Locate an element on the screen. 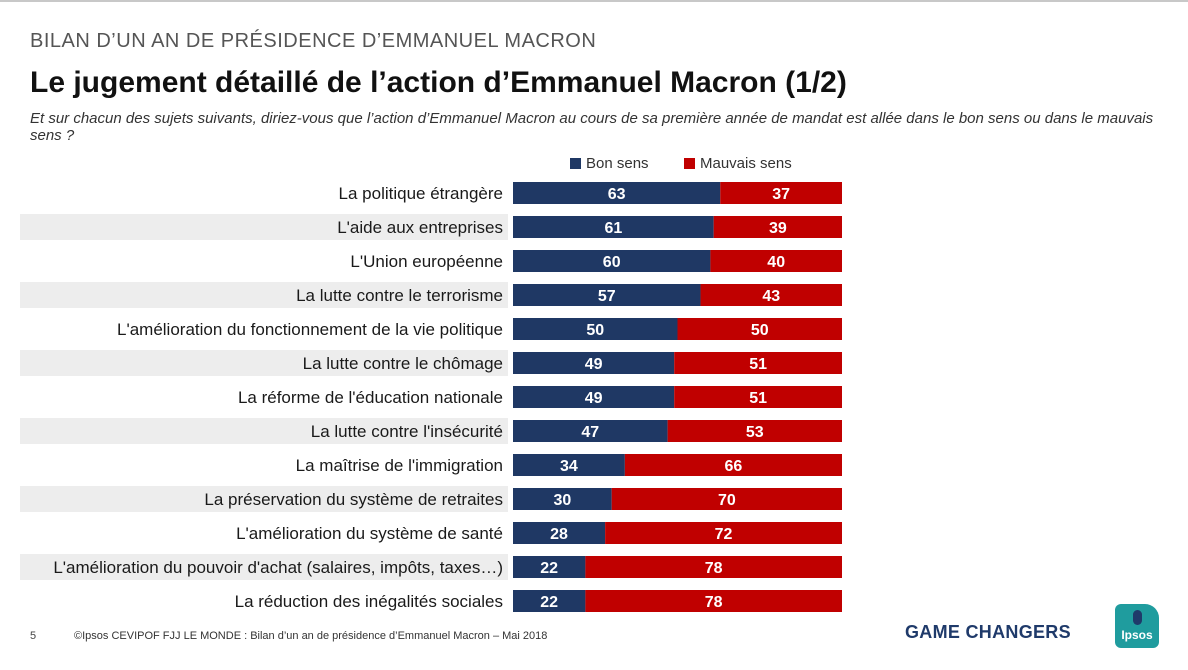 The image size is (1188, 670). value-label-bon-sens: 57 is located at coordinates (607, 296).